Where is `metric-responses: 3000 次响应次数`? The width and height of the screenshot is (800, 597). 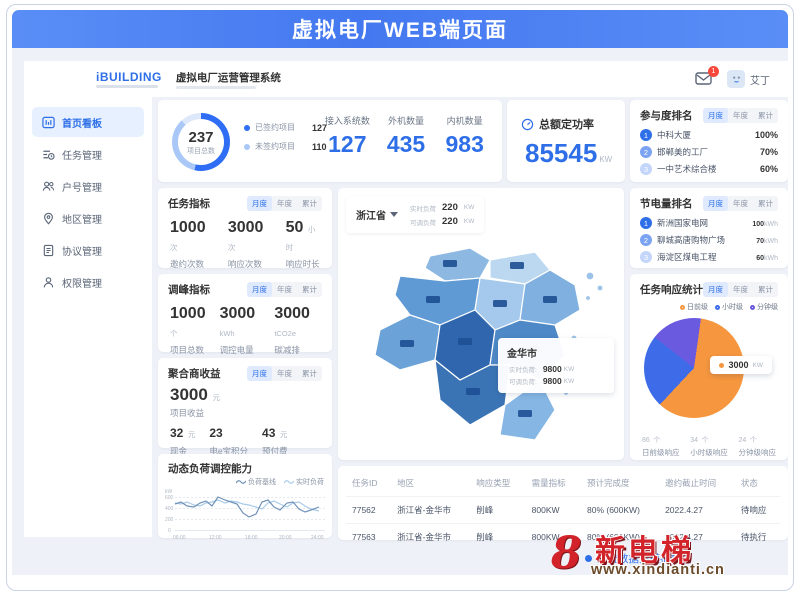
metric-responses: 3000 次响应次数 is located at coordinates (245, 244).